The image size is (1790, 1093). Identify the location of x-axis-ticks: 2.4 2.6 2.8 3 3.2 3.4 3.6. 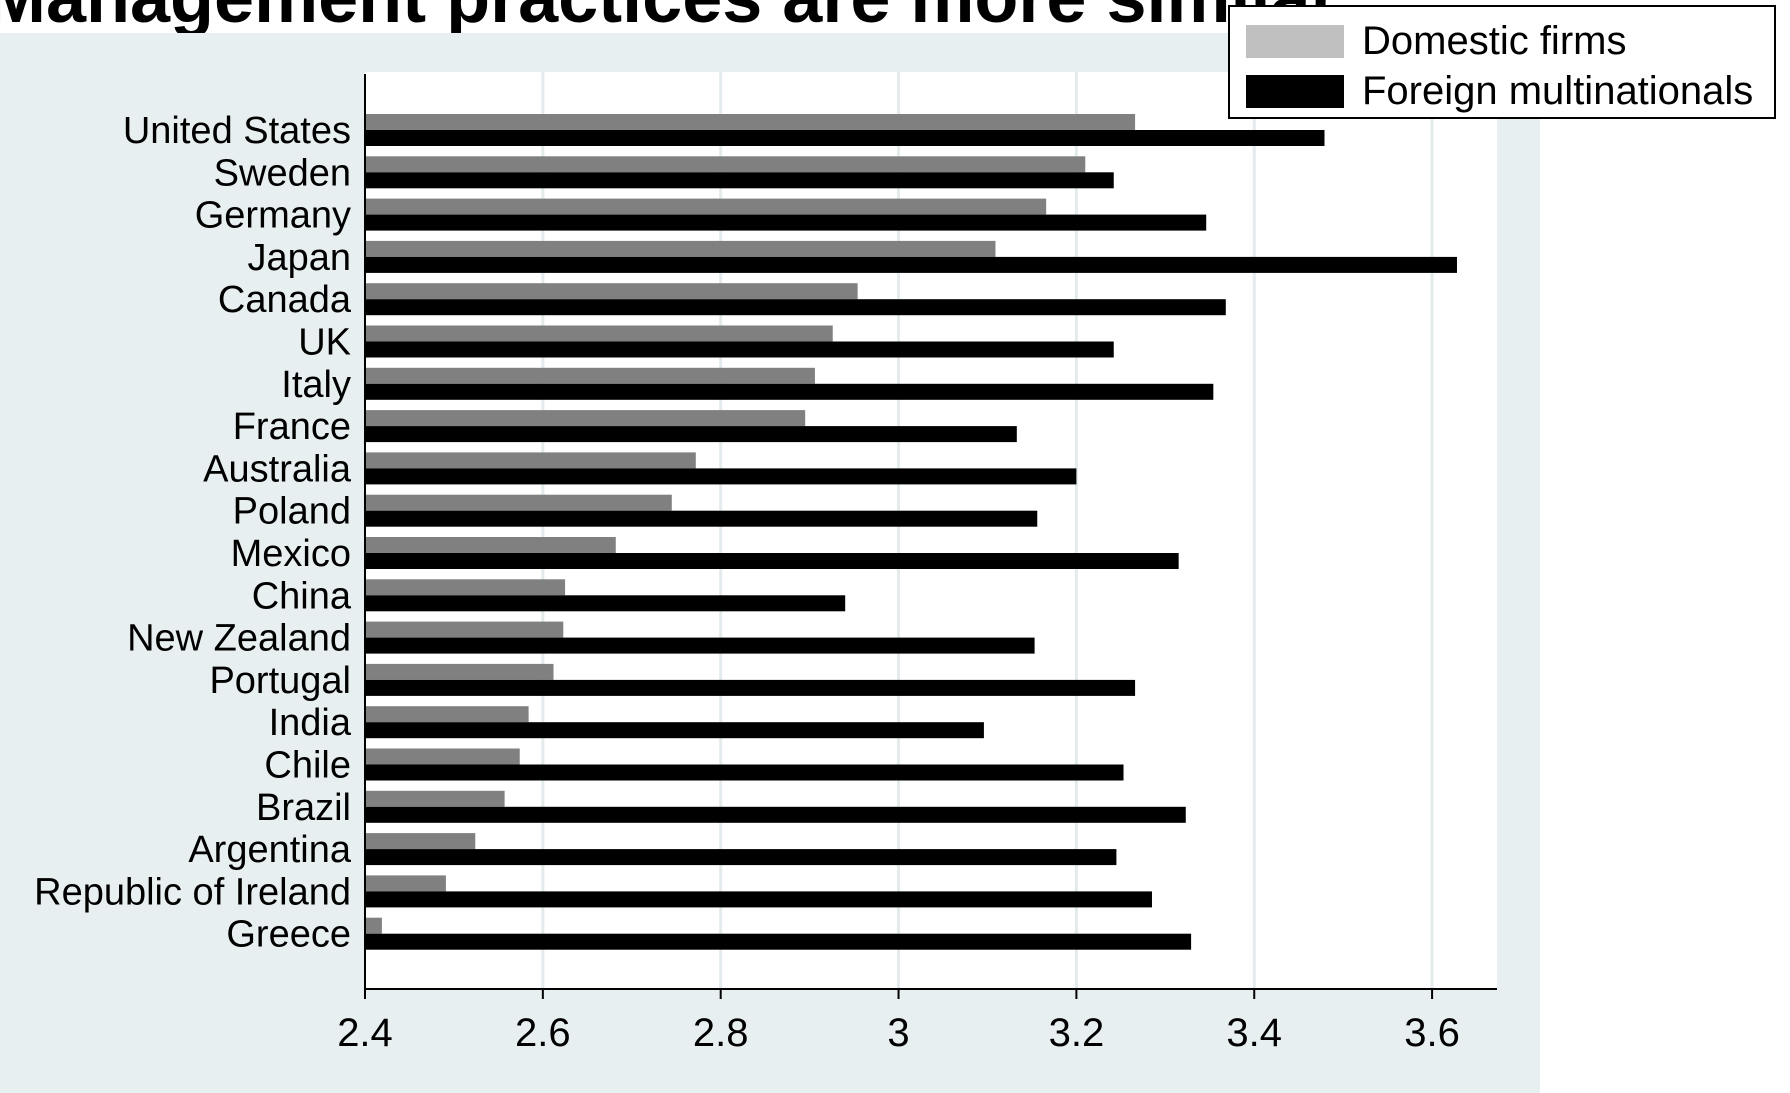
(898, 1022).